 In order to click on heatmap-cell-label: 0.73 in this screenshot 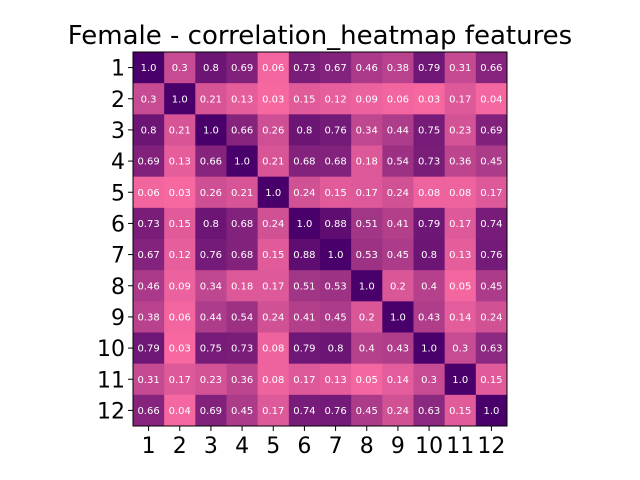, I will do `click(242, 349)`.